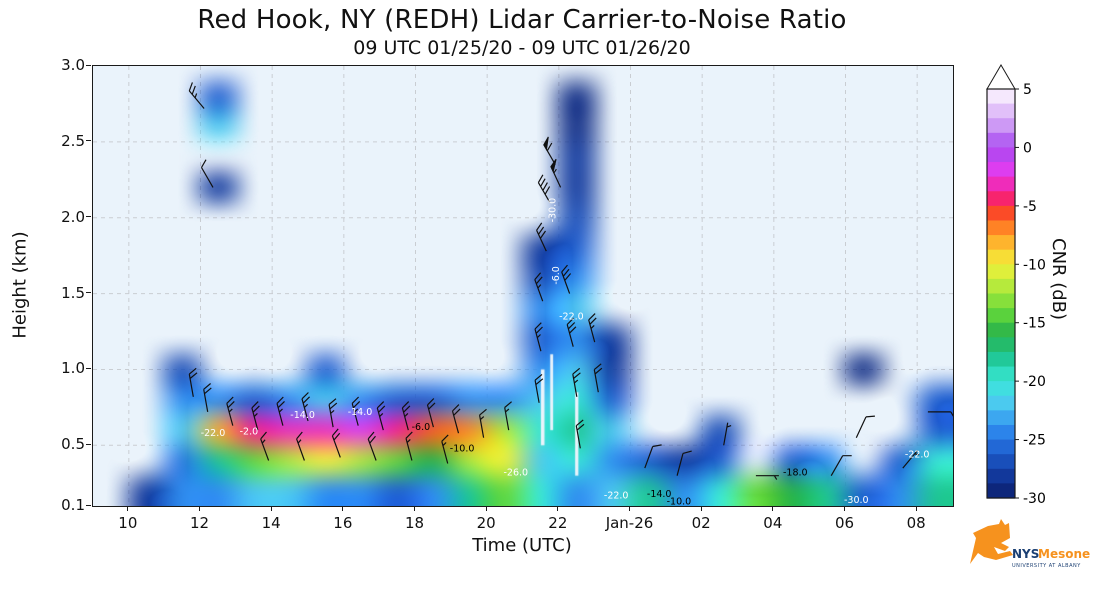  I want to click on colorbar-tick-label: -15, so click(1034, 324).